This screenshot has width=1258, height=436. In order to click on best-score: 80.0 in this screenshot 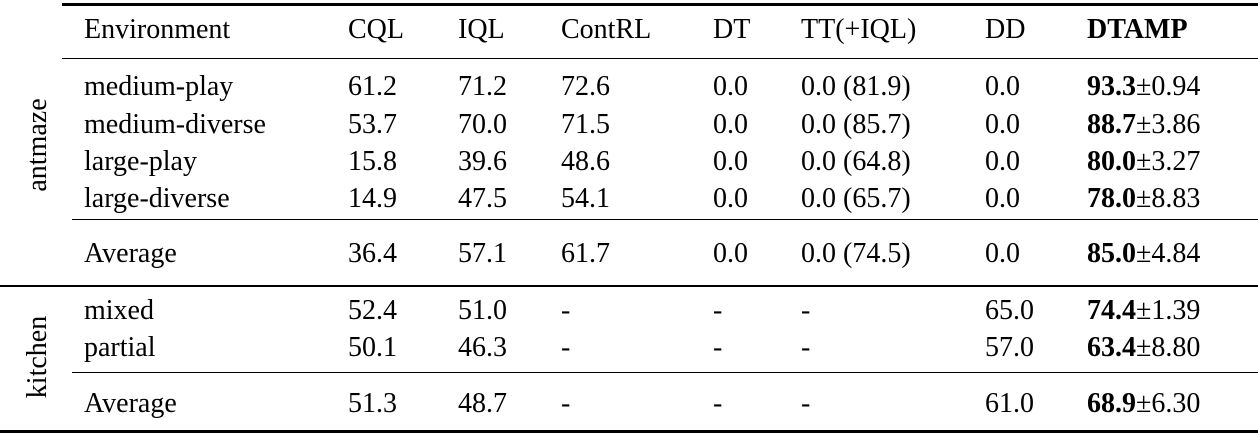, I will do `click(1111, 161)`.